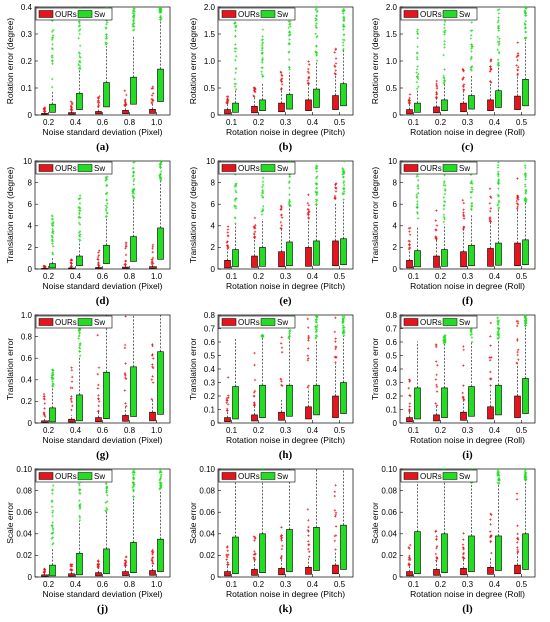 This screenshot has height=622, width=550. I want to click on legend-label-sw: Sw, so click(99, 322).